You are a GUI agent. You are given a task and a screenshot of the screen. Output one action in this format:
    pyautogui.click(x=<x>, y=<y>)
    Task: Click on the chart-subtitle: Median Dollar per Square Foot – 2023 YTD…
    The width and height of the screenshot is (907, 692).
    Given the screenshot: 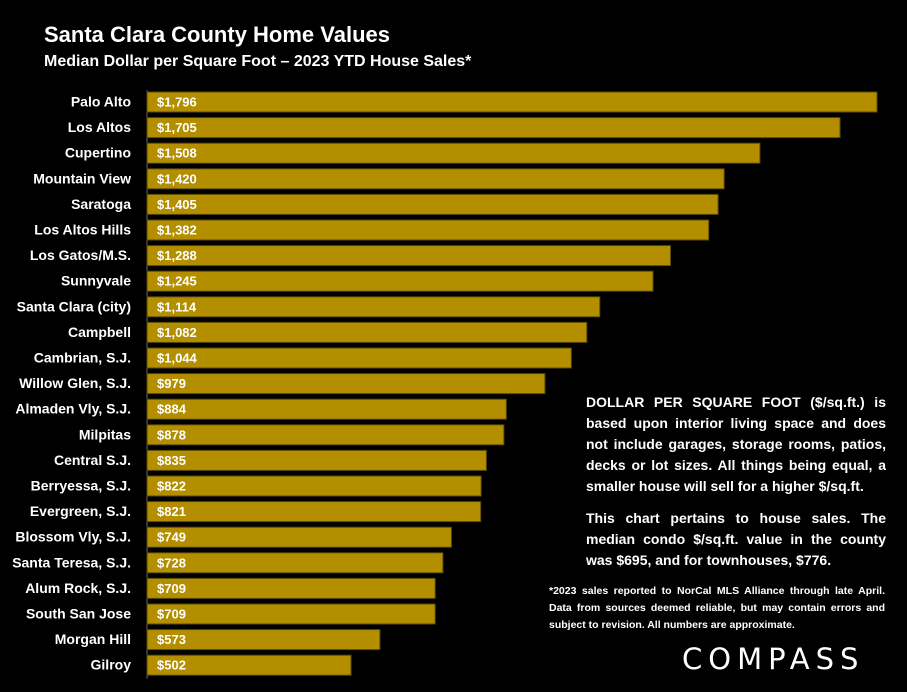 What is the action you would take?
    pyautogui.click(x=258, y=61)
    